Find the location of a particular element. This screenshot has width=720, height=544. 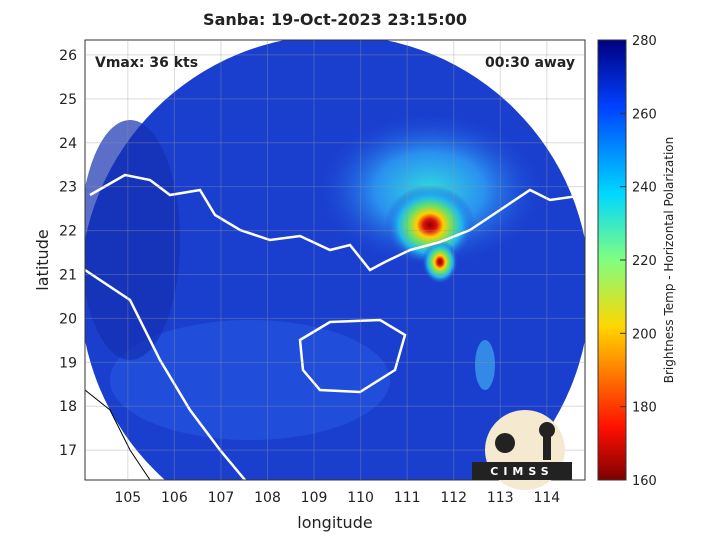

y-tick-label: 19 is located at coordinates (68, 363).